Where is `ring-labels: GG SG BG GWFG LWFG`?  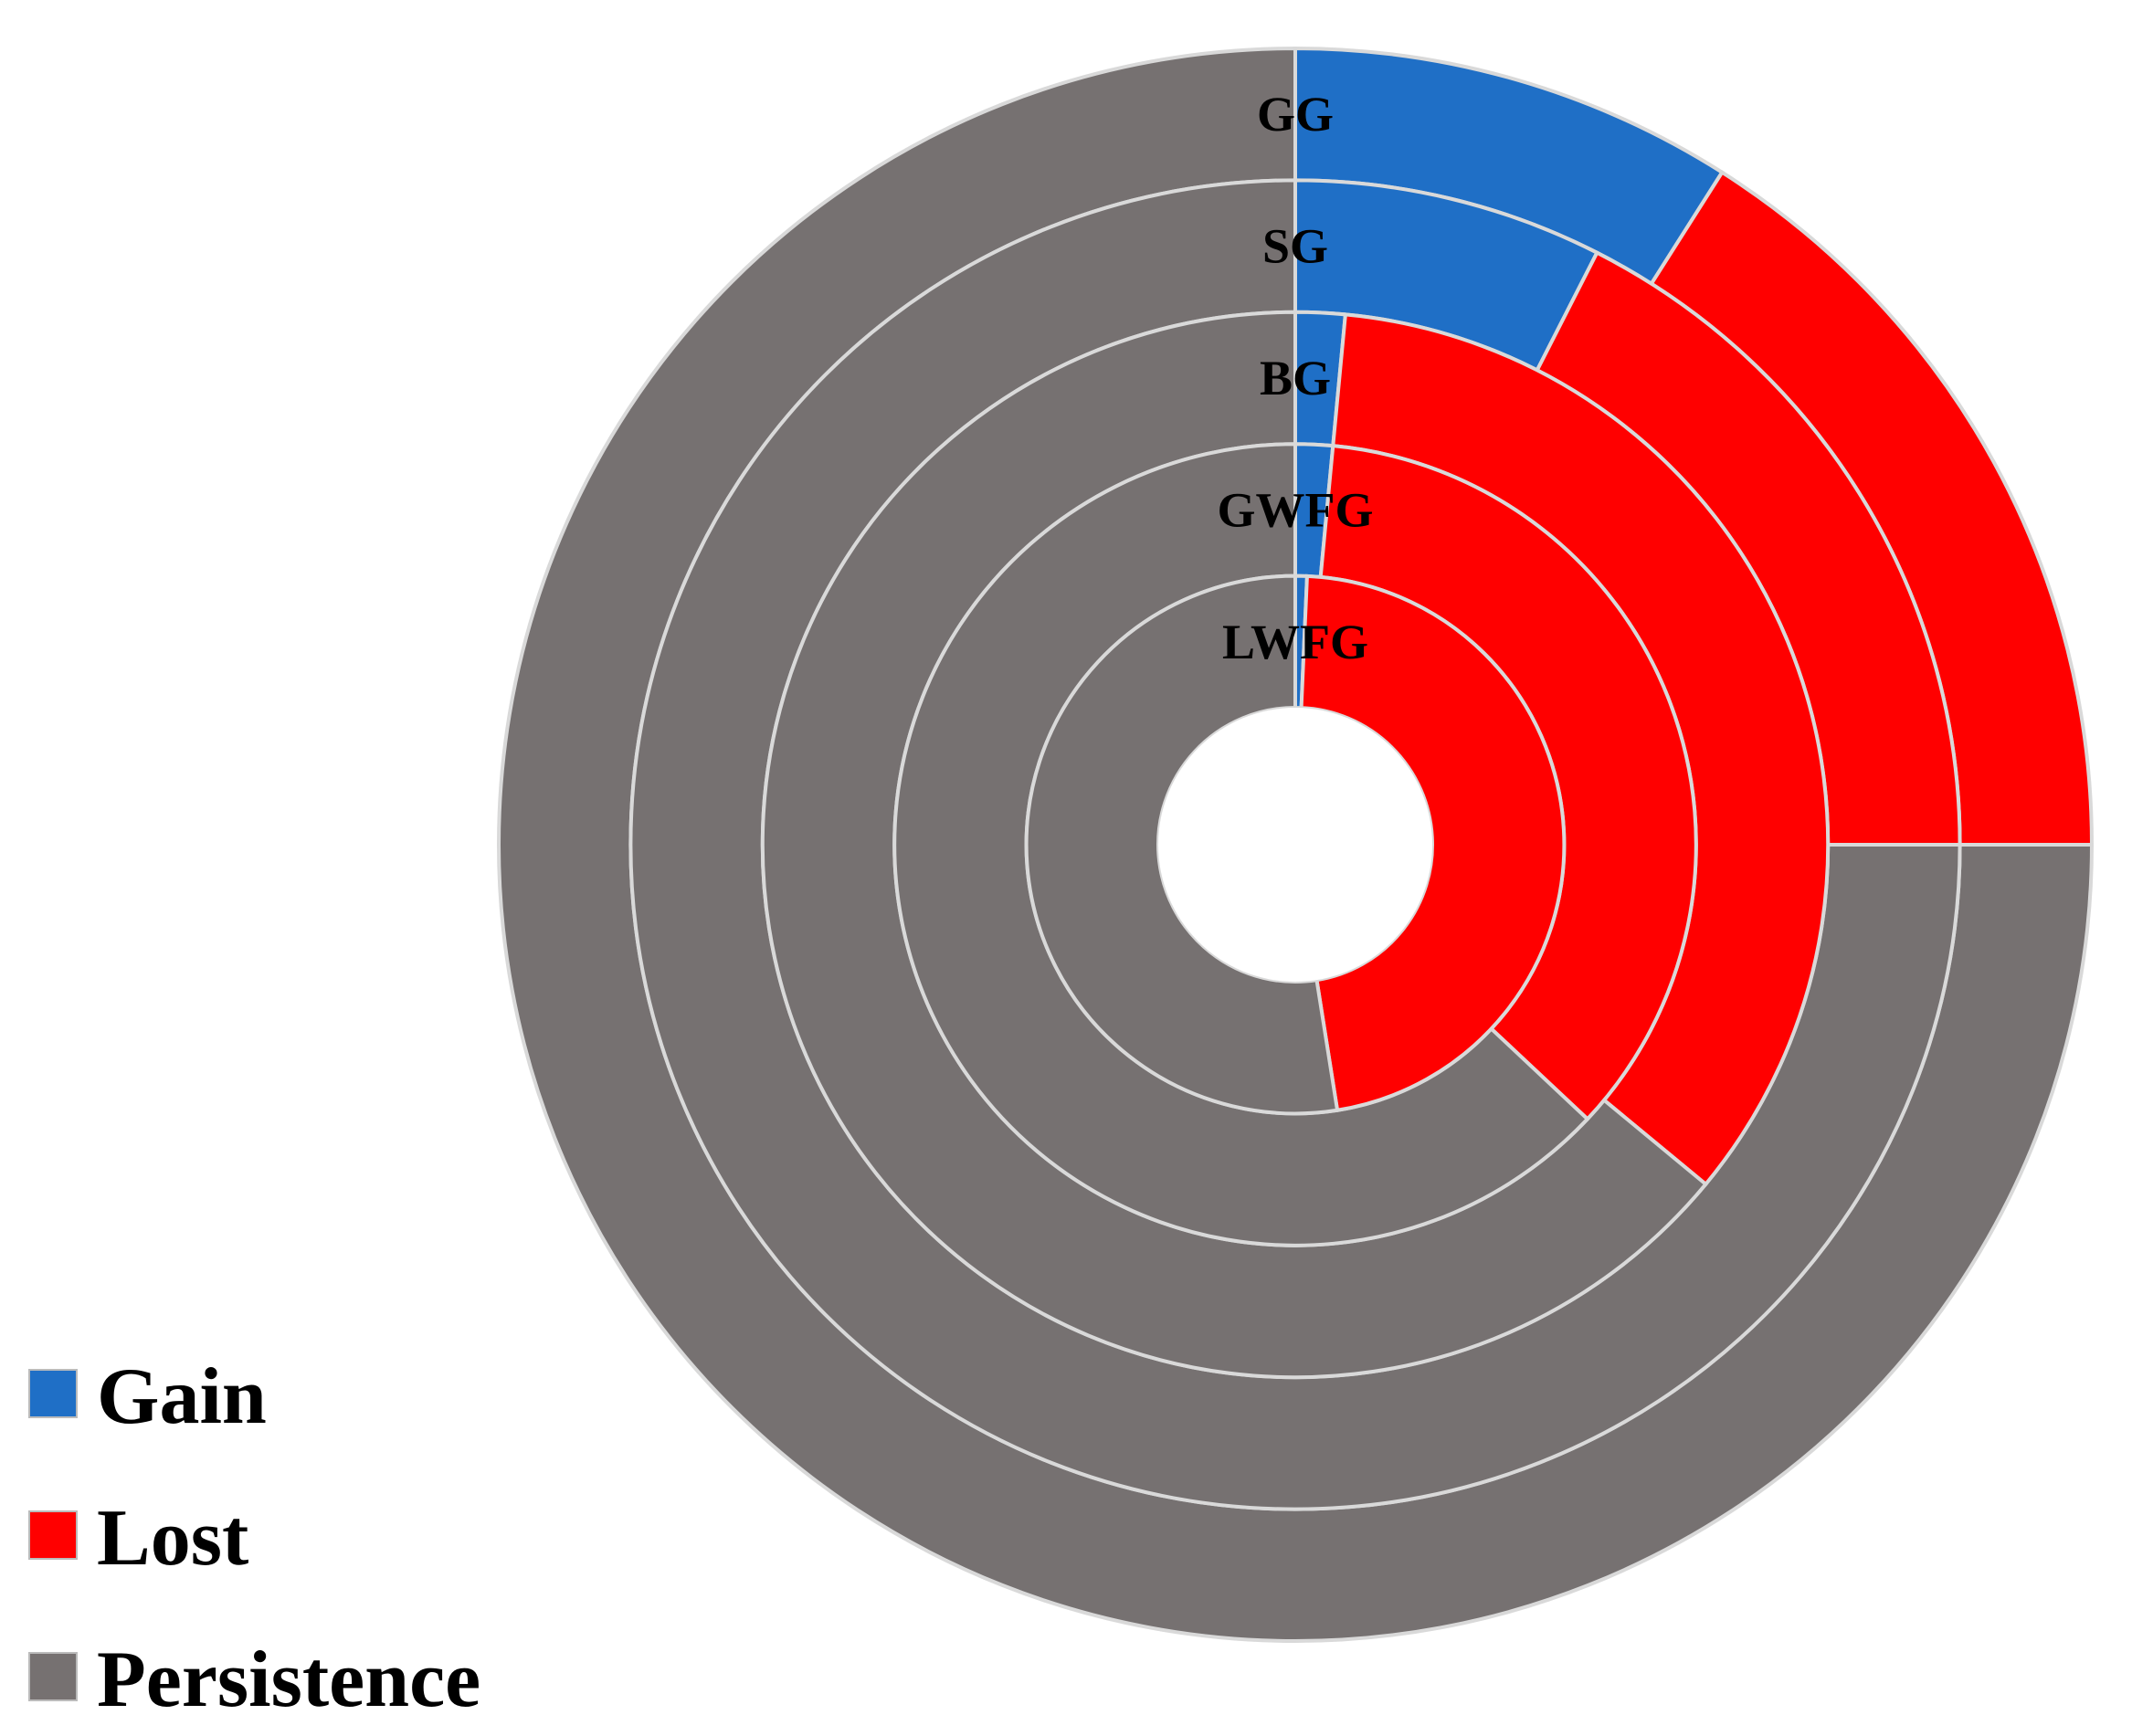
ring-labels: GG SG BG GWFG LWFG is located at coordinates (1296, 378).